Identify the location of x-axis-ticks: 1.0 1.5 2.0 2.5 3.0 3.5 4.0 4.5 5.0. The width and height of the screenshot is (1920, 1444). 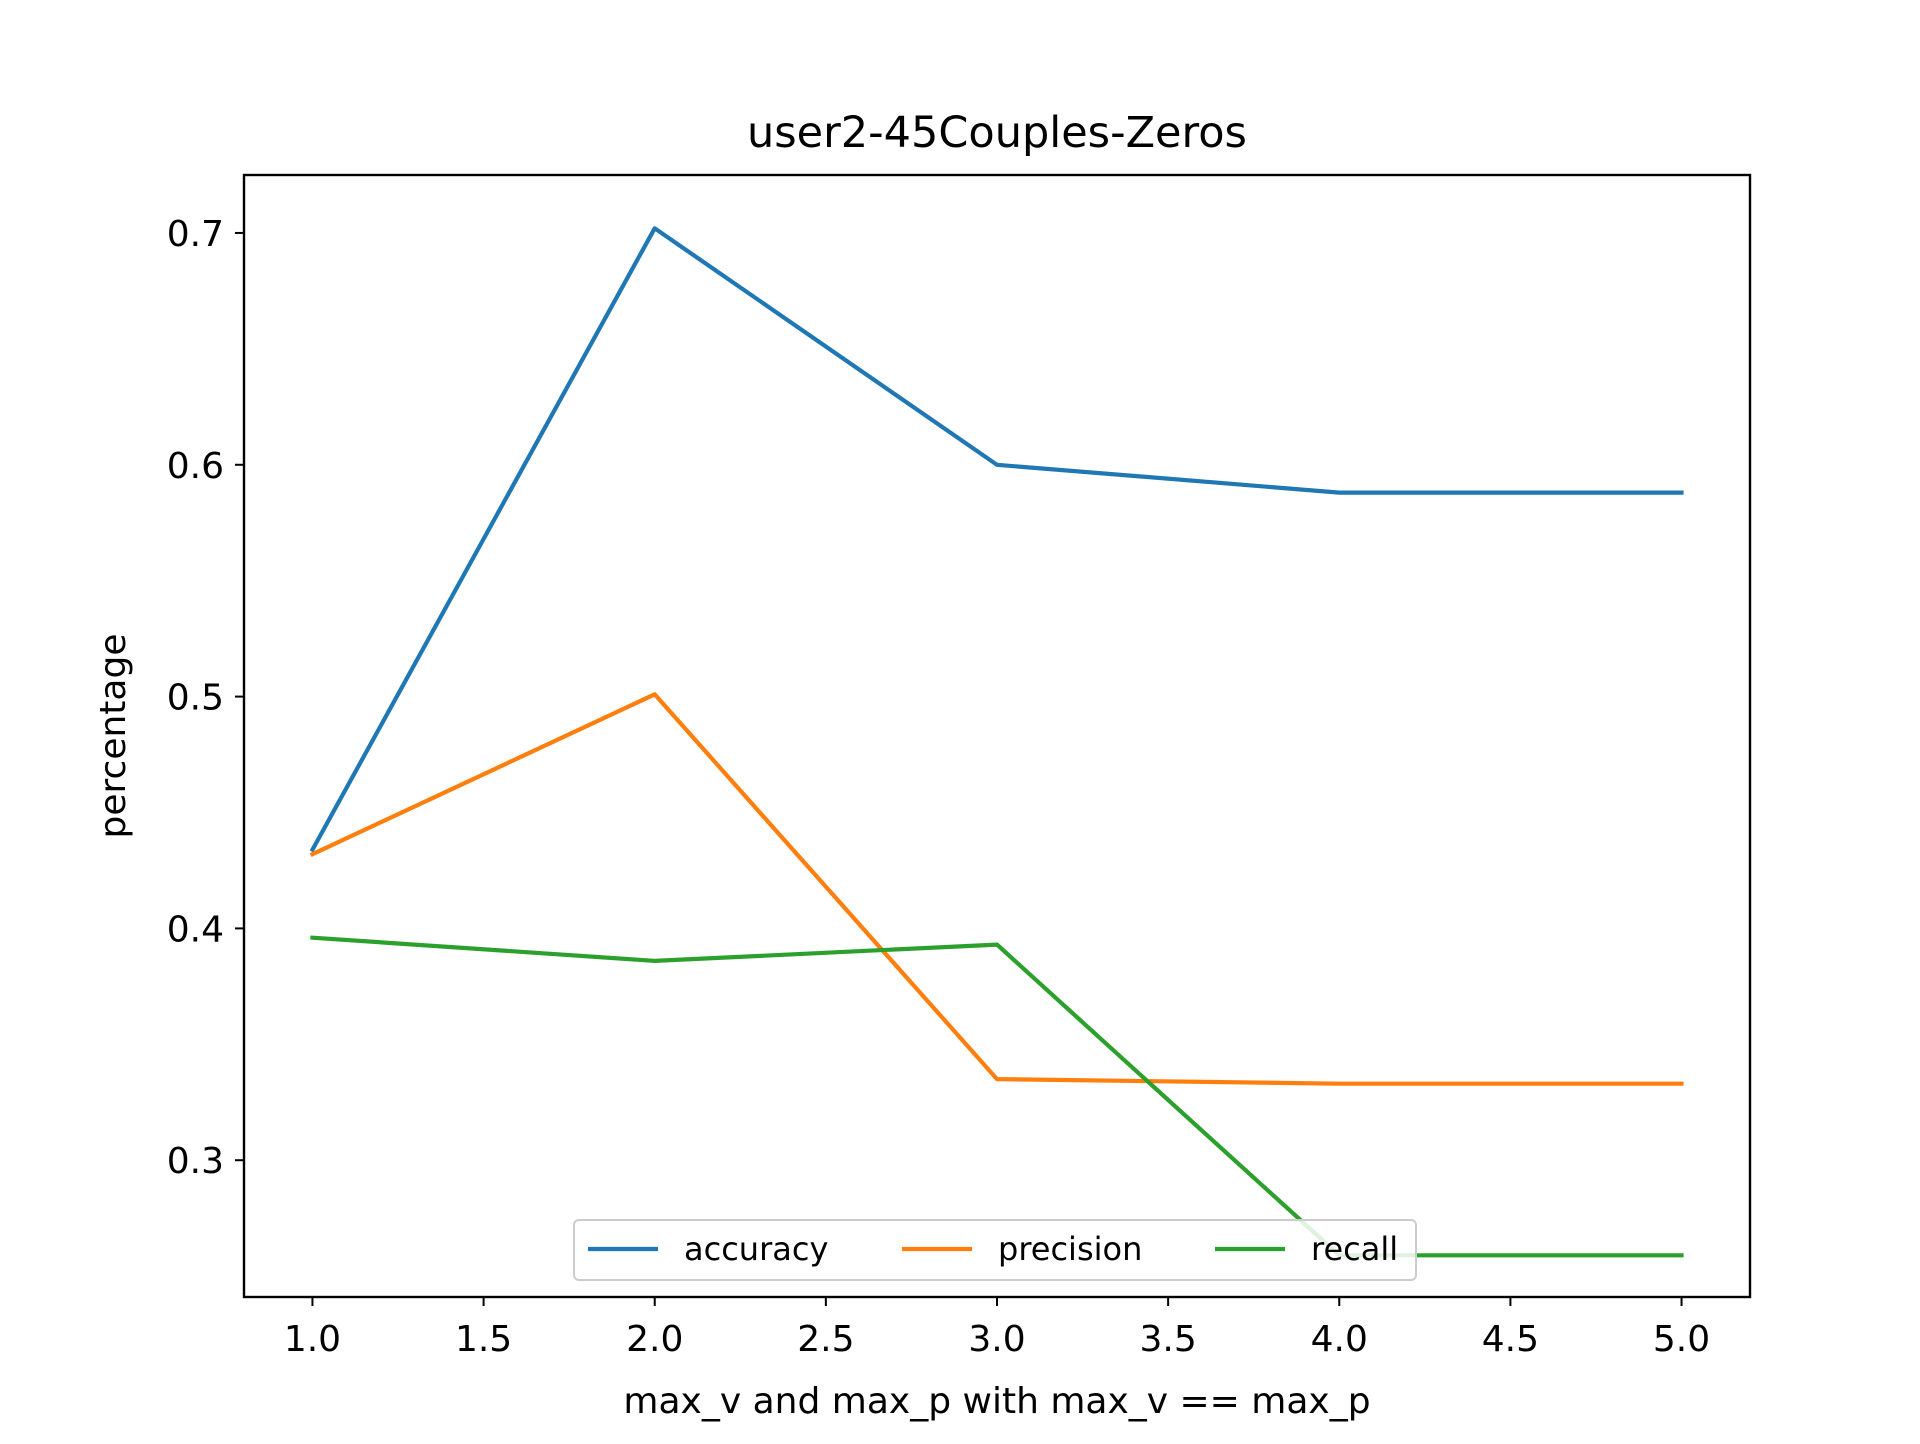
(997, 1328).